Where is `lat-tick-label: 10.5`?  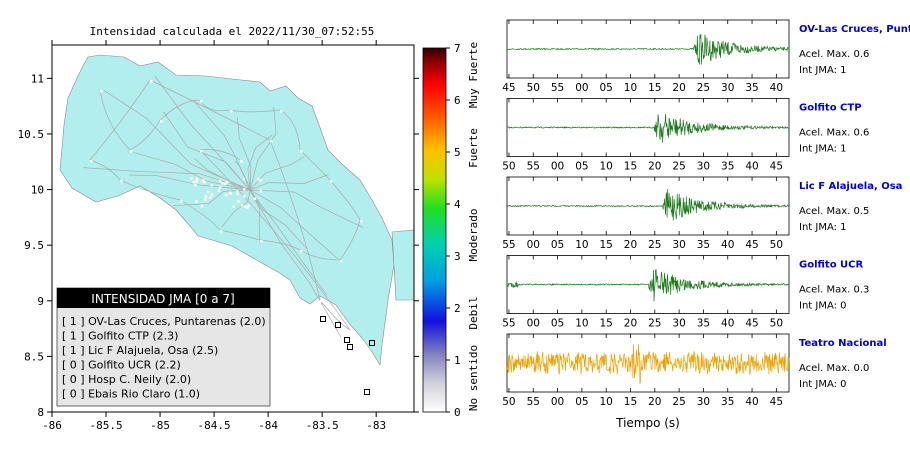
lat-tick-label: 10.5 is located at coordinates (31, 134).